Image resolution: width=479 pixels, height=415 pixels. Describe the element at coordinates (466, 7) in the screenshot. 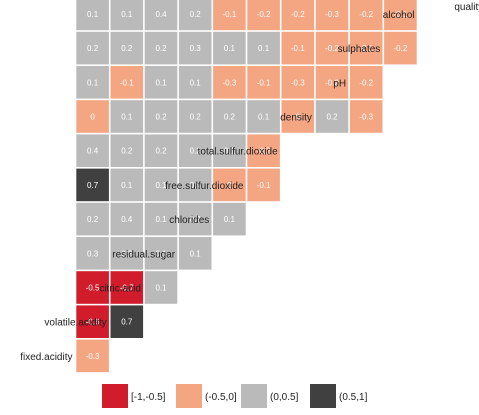

I see `variable-label: quality` at that location.